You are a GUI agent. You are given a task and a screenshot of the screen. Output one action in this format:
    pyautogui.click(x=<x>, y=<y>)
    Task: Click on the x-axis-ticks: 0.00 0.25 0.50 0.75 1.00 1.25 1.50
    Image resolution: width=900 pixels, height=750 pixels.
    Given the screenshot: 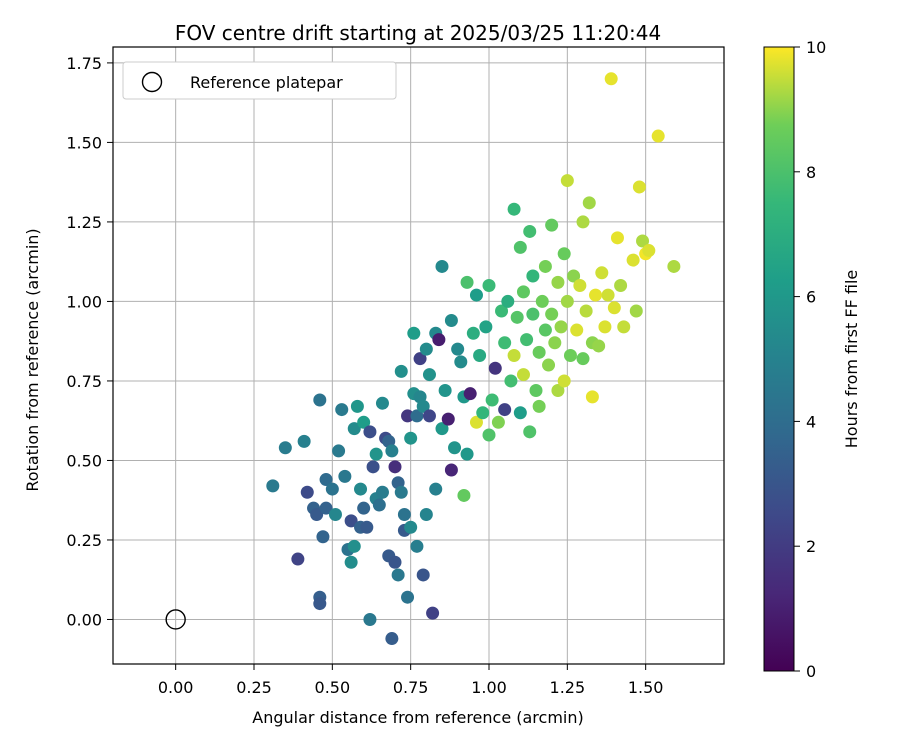 What is the action you would take?
    pyautogui.click(x=411, y=680)
    